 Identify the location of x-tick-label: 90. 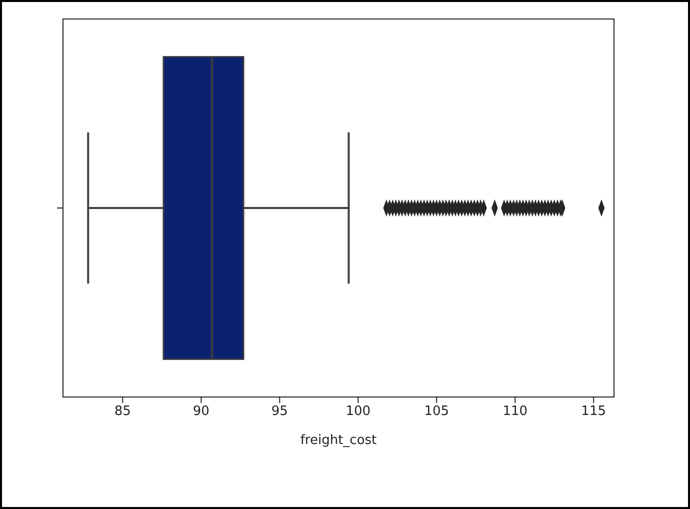
(201, 412).